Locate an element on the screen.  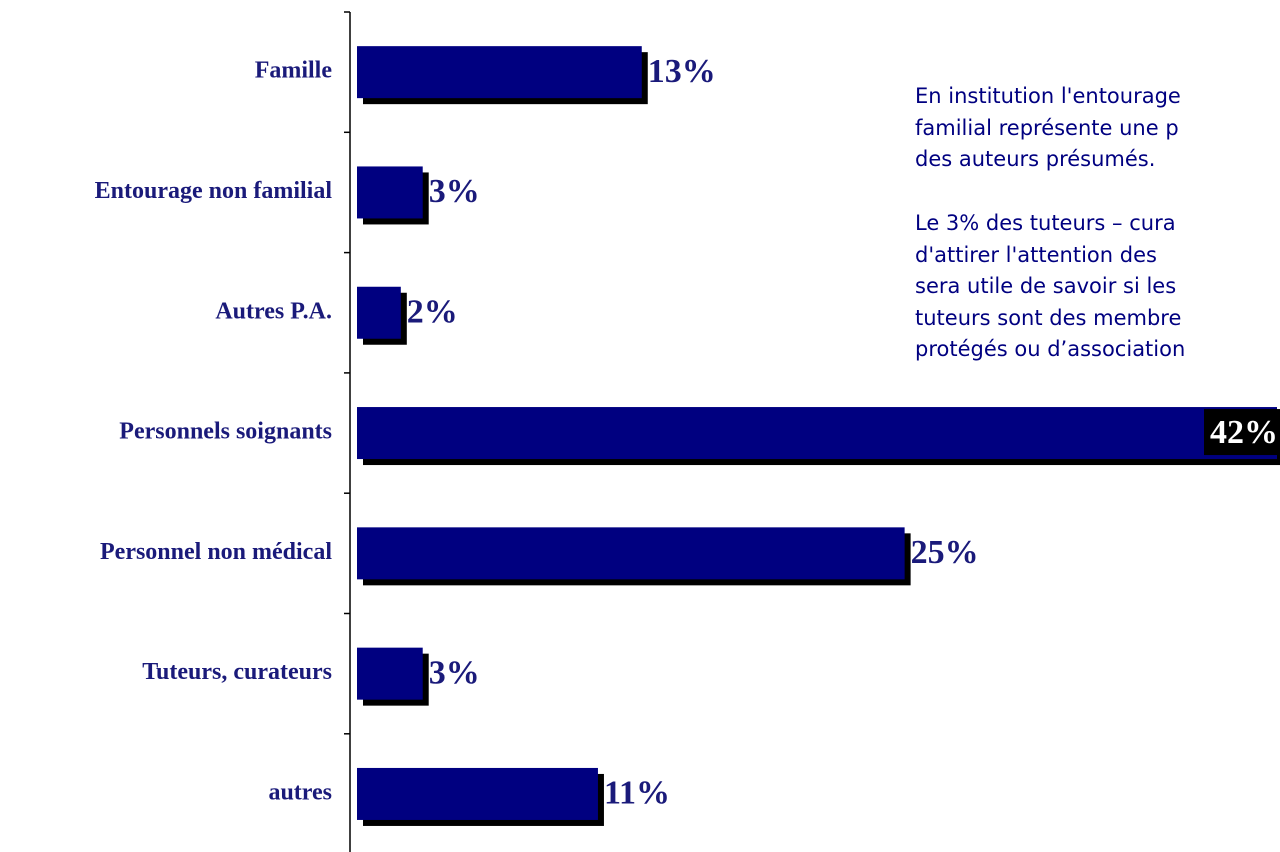
annotation-line: tuteurs sont des membre is located at coordinates (1048, 318).